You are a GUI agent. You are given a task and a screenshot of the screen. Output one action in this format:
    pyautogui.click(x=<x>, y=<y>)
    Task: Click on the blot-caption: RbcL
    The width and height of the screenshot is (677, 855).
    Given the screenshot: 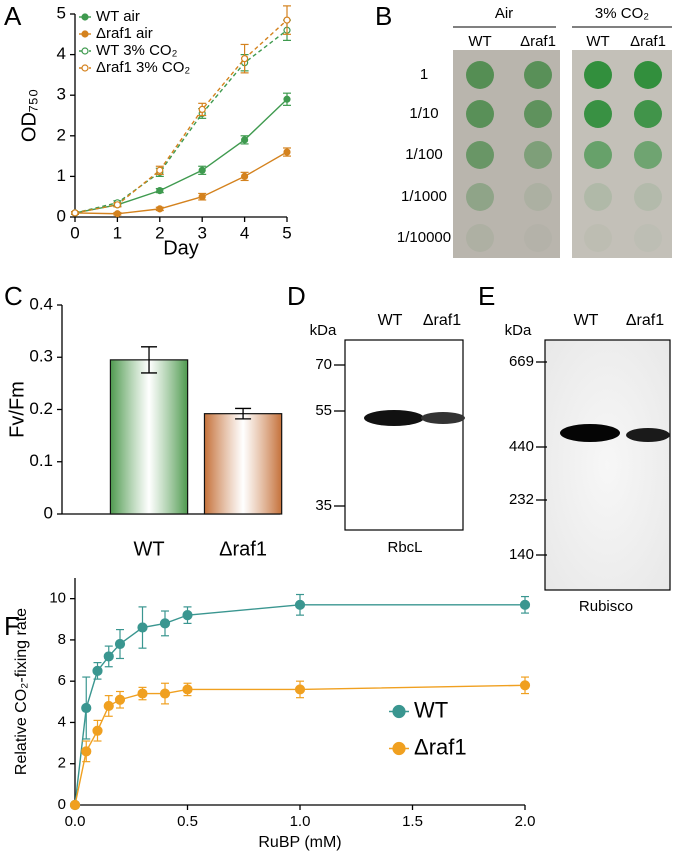 What is the action you would take?
    pyautogui.click(x=404, y=547)
    